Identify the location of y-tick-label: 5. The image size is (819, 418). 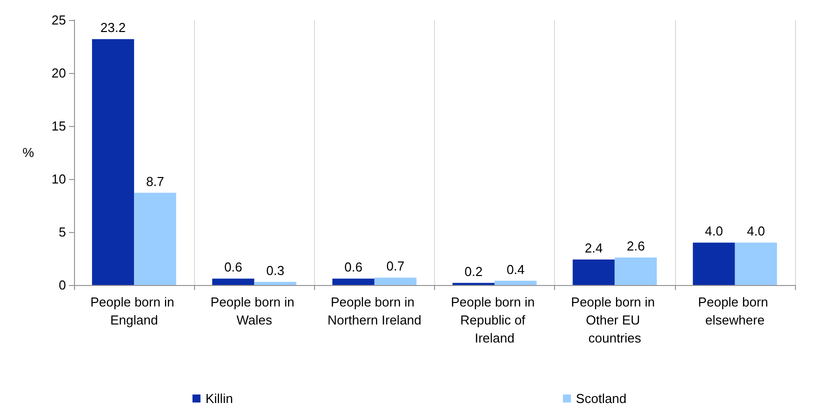
(62, 232).